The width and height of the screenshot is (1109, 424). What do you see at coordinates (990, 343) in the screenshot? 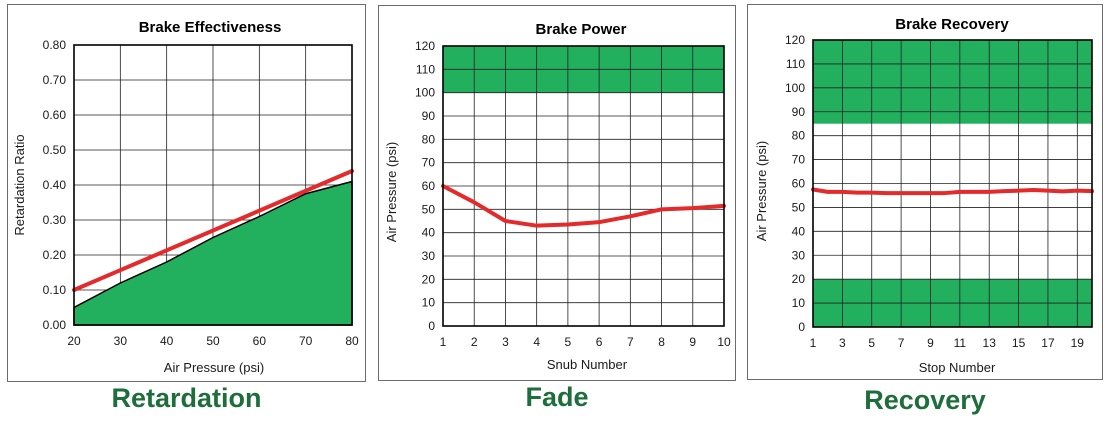
I see `x-tick-label: 13` at bounding box center [990, 343].